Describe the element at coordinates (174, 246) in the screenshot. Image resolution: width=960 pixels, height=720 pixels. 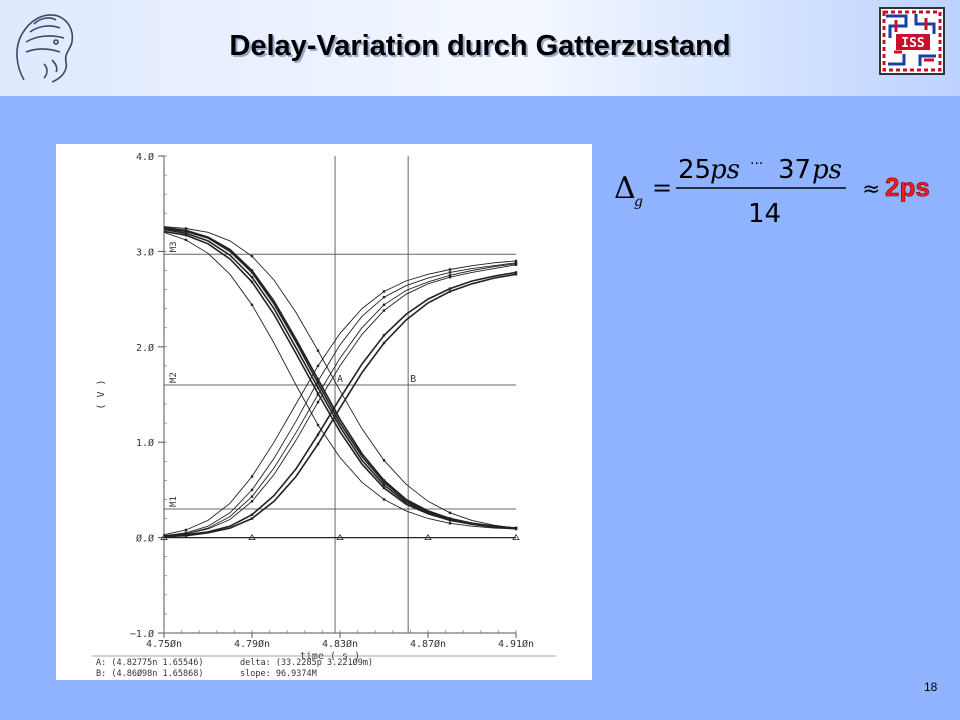
I see `marker-label-m3: M3` at that location.